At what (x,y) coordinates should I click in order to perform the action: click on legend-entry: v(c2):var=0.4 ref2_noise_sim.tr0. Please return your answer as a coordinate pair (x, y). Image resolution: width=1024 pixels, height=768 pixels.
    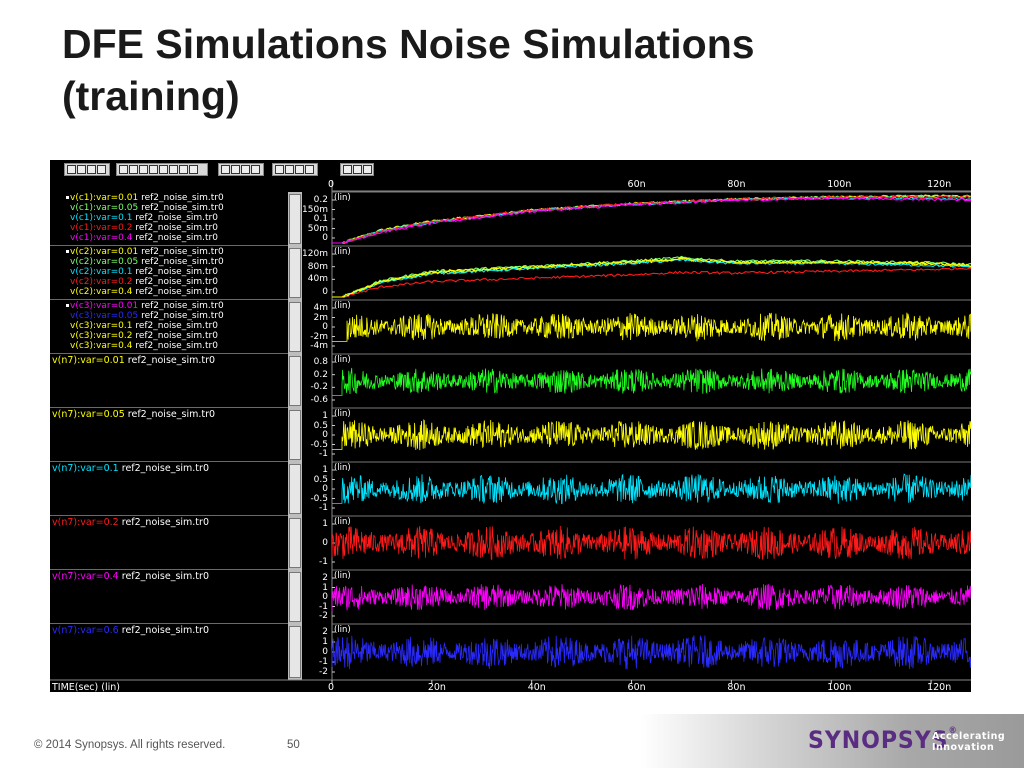
    Looking at the image, I should click on (144, 292).